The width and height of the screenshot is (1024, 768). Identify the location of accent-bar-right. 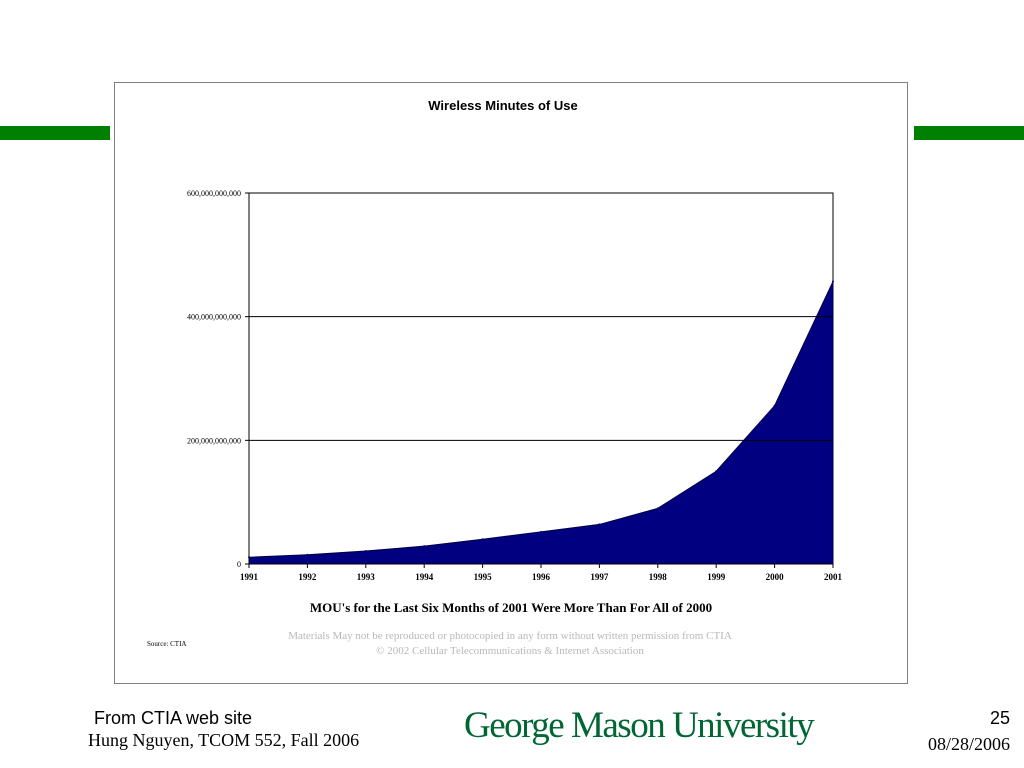
(969, 133).